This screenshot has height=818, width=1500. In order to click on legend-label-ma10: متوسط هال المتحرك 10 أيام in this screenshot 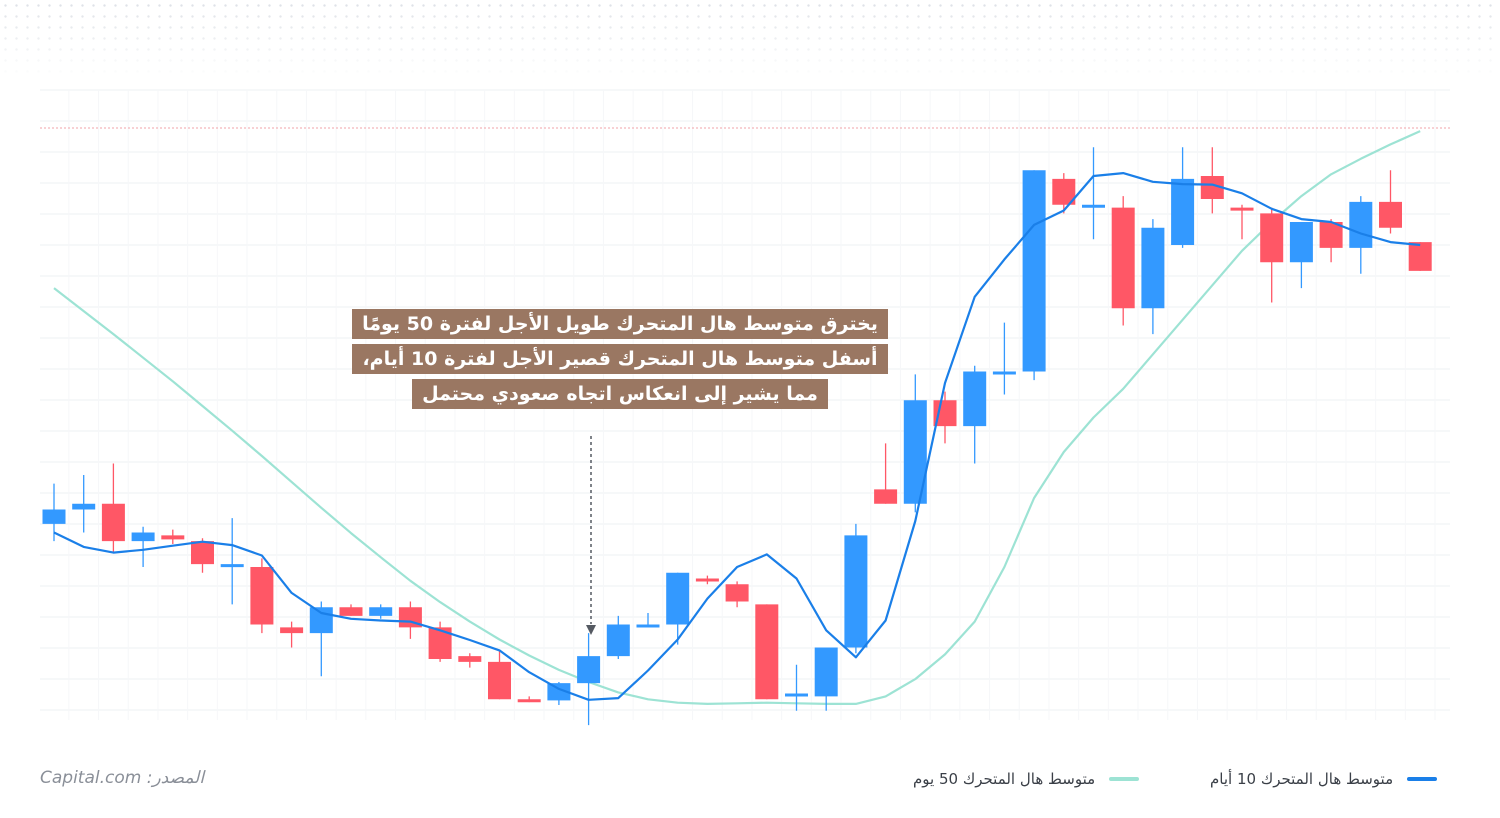, I will do `click(1302, 779)`.